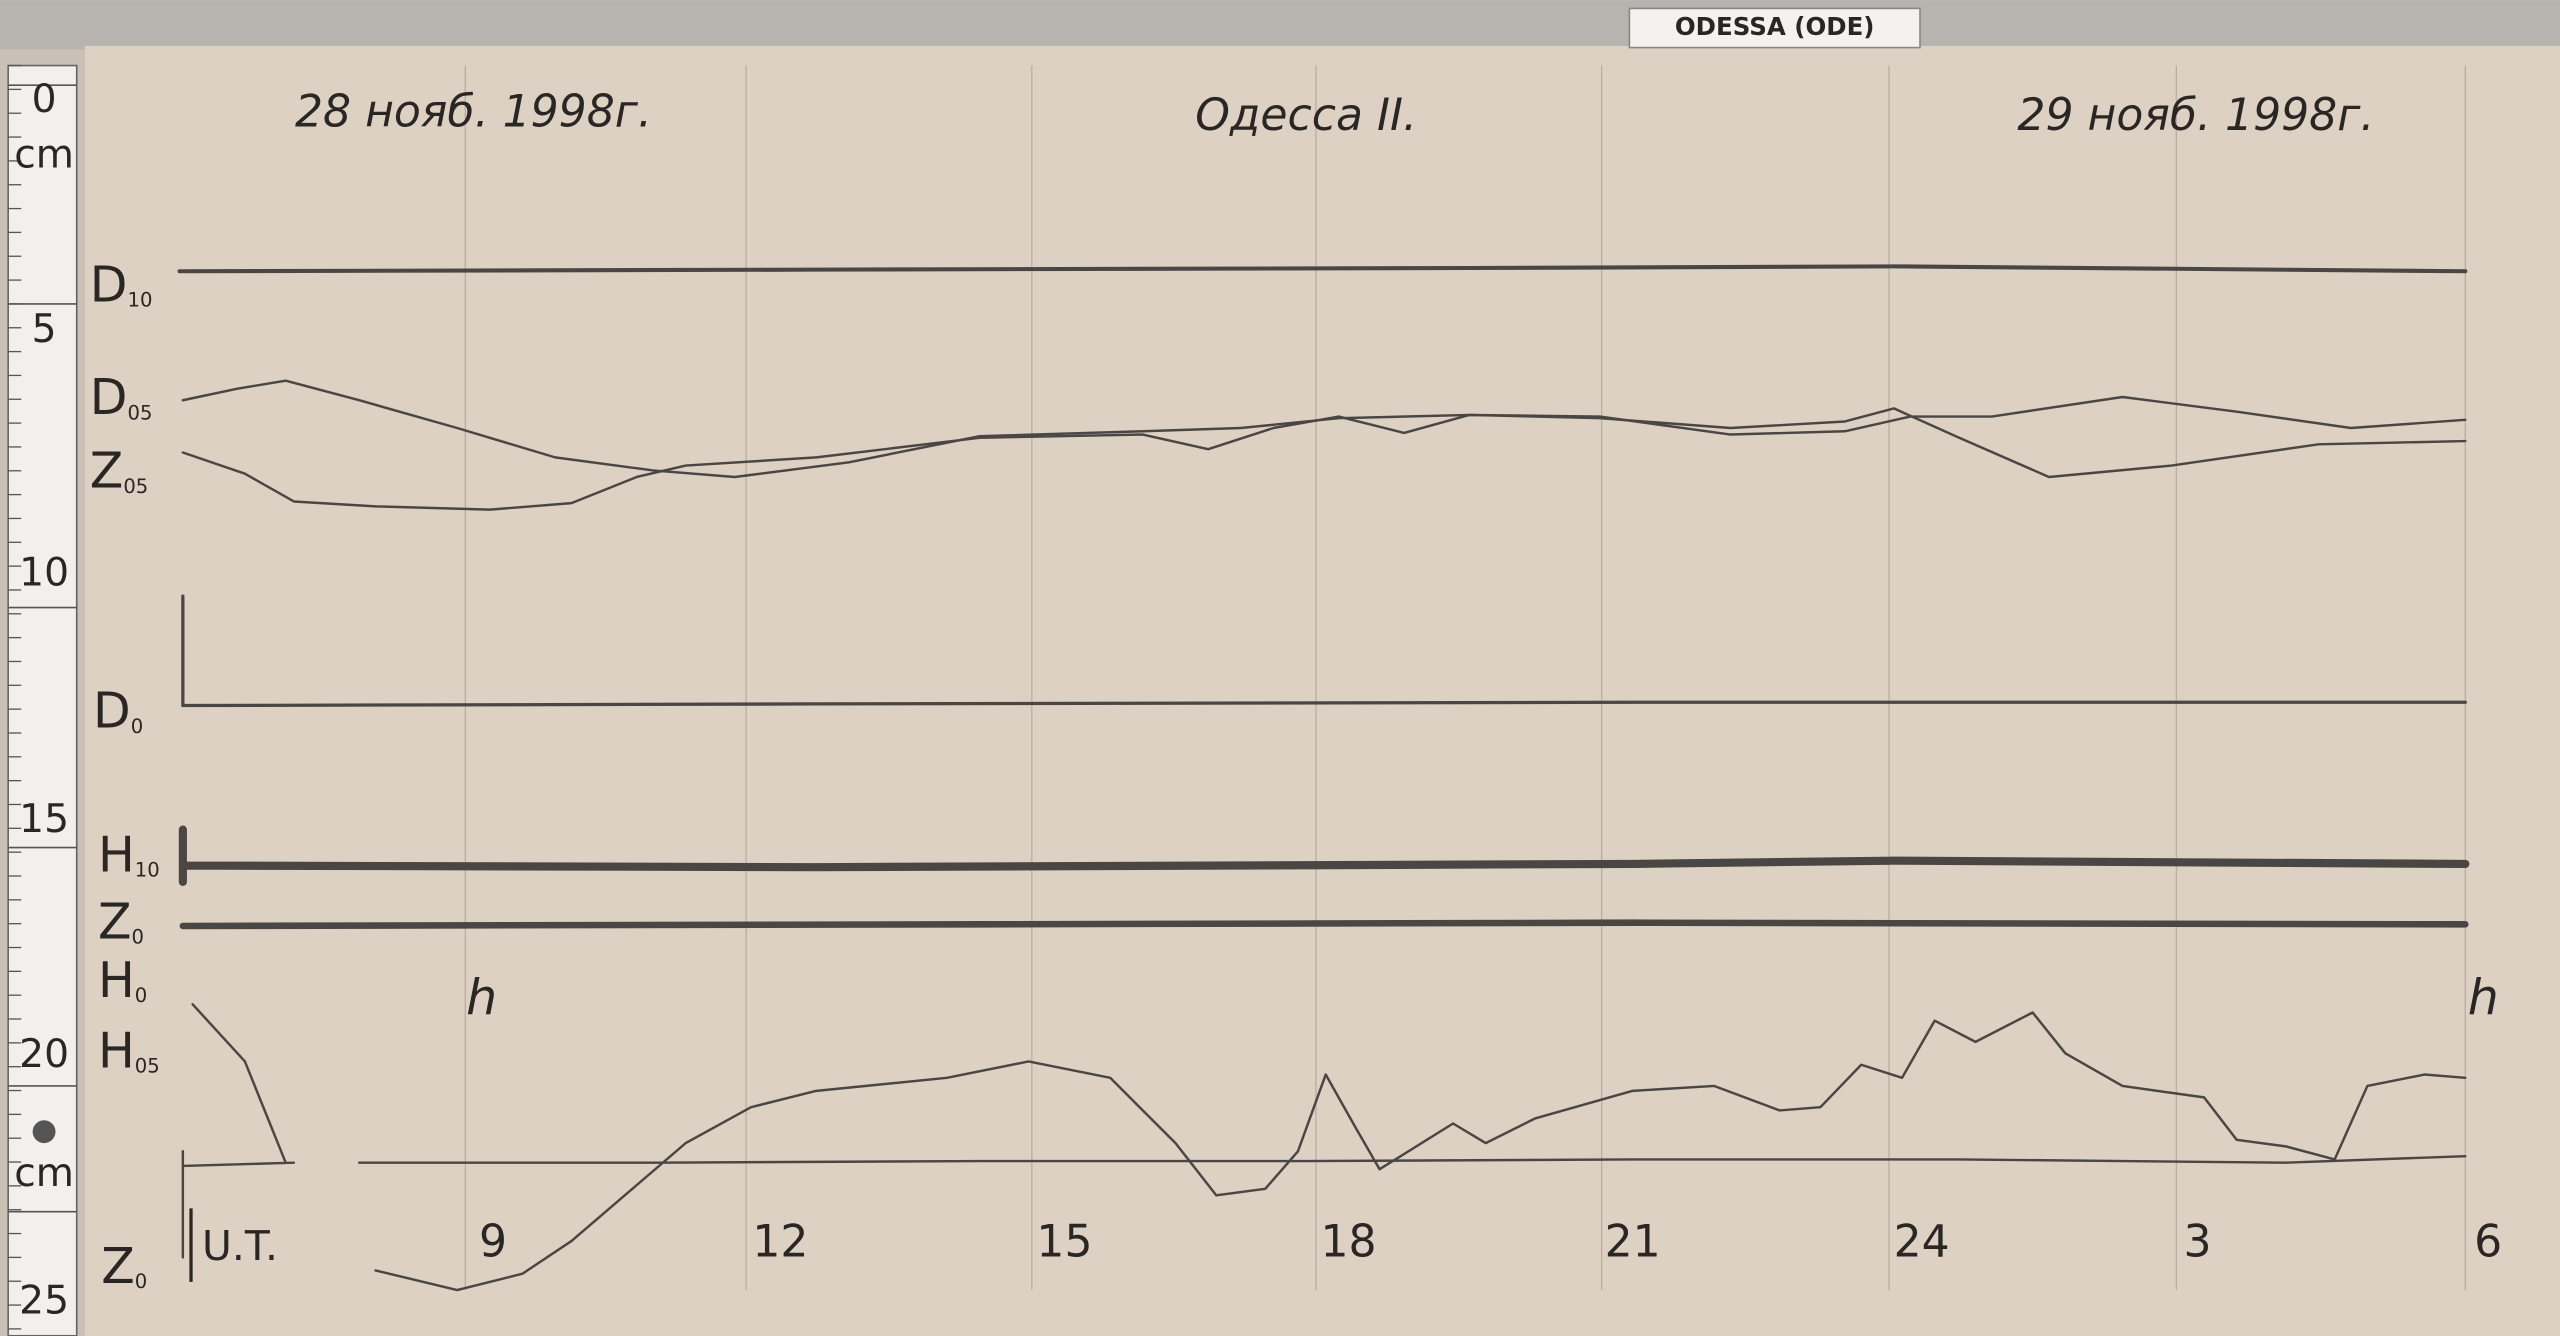 This screenshot has height=1336, width=2560. What do you see at coordinates (780, 1241) in the screenshot?
I see `hour-label: 12` at bounding box center [780, 1241].